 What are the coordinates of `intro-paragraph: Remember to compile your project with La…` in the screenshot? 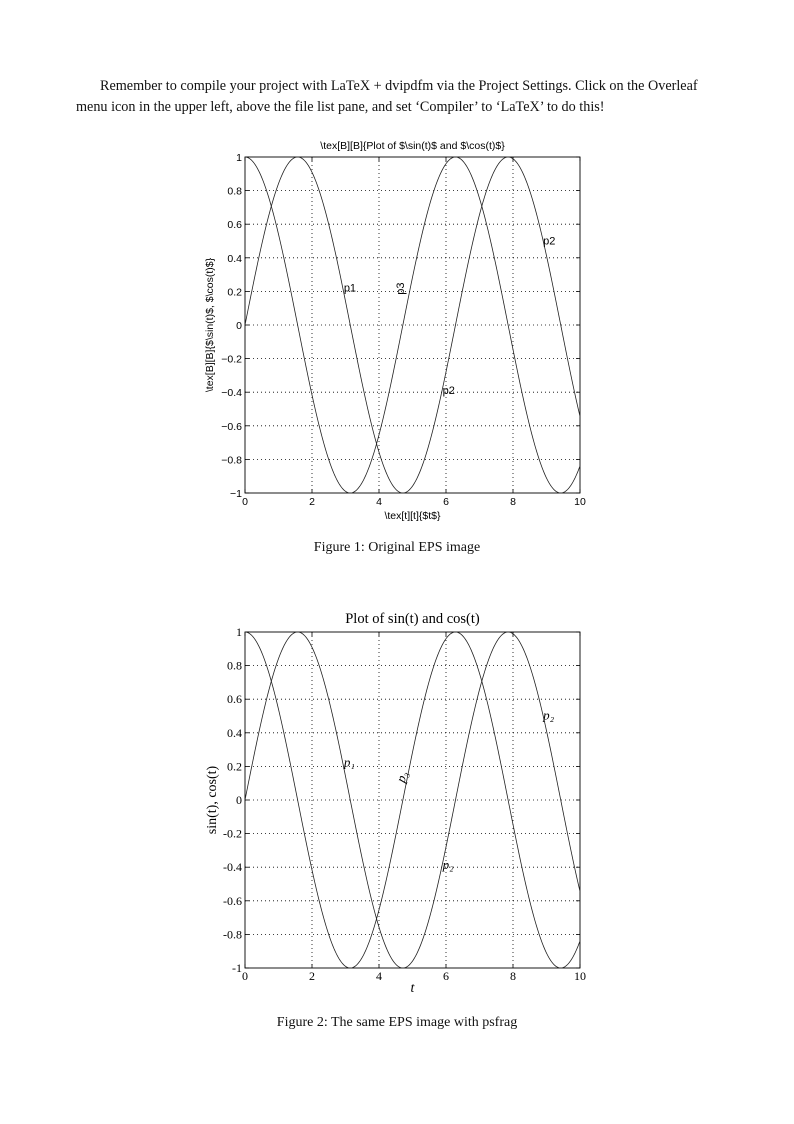 It's located at (387, 96).